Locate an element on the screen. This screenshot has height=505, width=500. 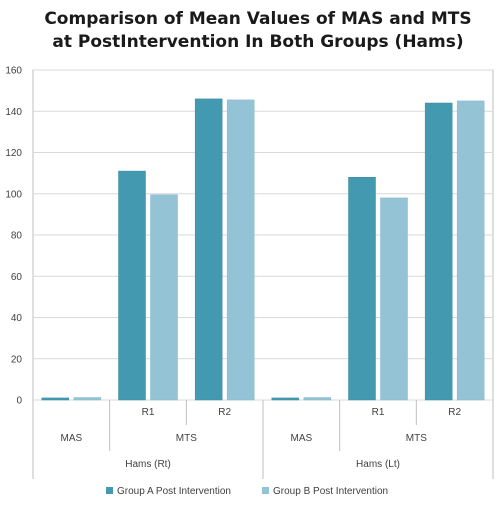
y-tick-label: 40 is located at coordinates (17, 318).